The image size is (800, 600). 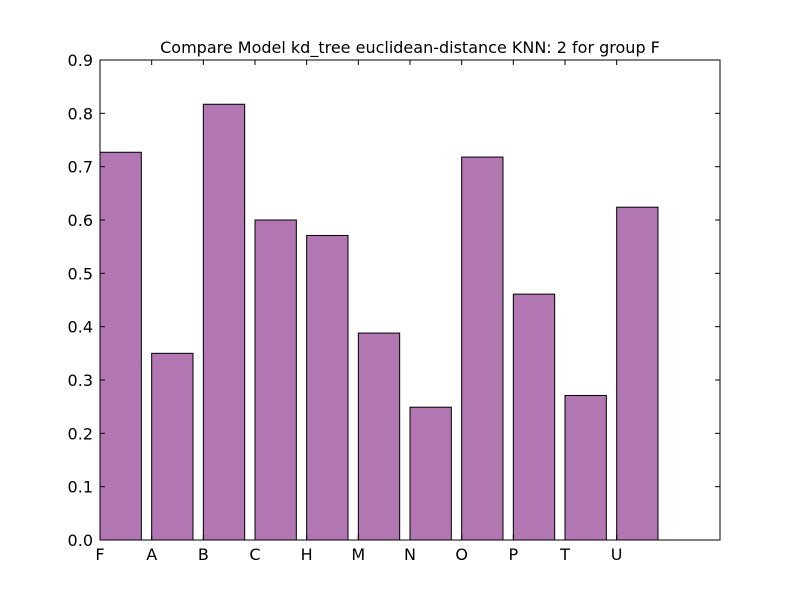 What do you see at coordinates (151, 554) in the screenshot?
I see `x-tick-label-A: A` at bounding box center [151, 554].